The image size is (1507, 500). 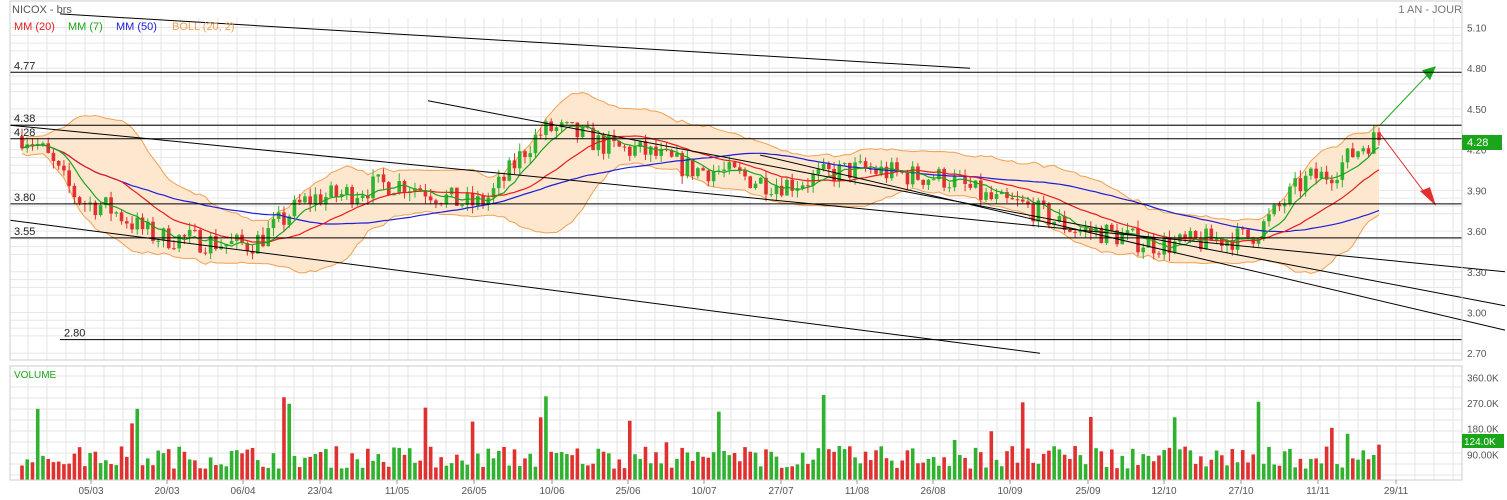 I want to click on level-label: 4.38, so click(x=24, y=119).